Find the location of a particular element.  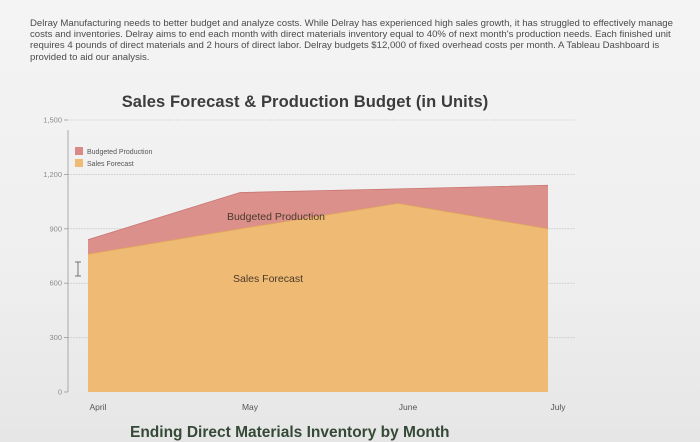

legend-swatch-sales-forecast is located at coordinates (79, 163).